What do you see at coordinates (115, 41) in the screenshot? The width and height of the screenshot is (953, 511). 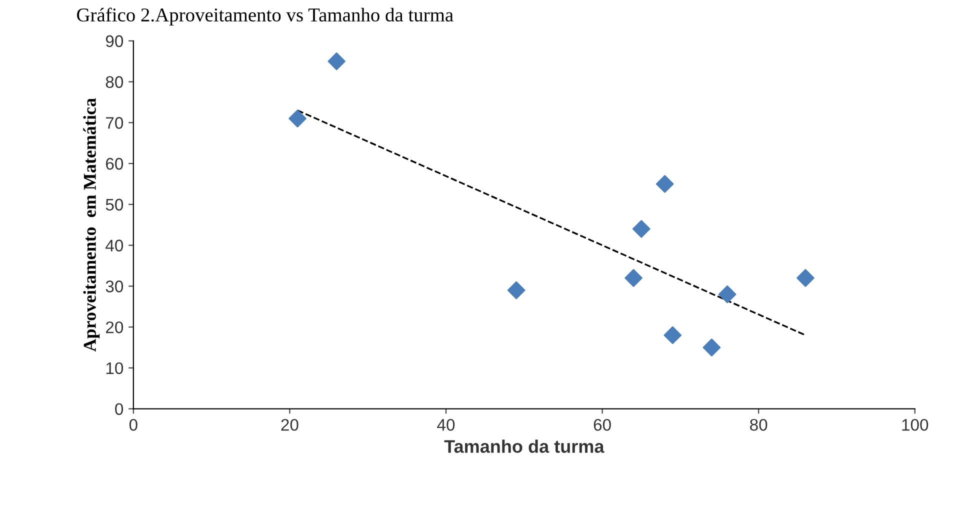 I see `y-tick-label: 90` at bounding box center [115, 41].